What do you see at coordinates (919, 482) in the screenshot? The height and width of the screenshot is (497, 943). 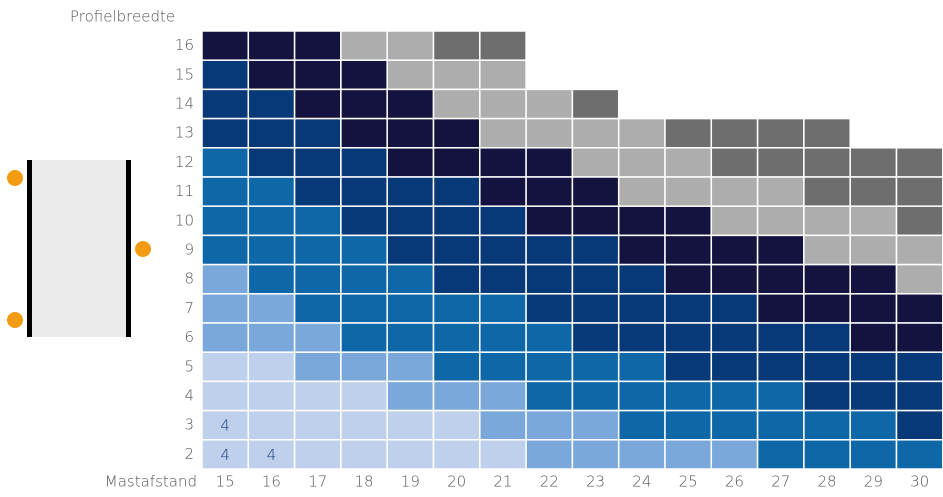 I see `x-tick-label: 30` at bounding box center [919, 482].